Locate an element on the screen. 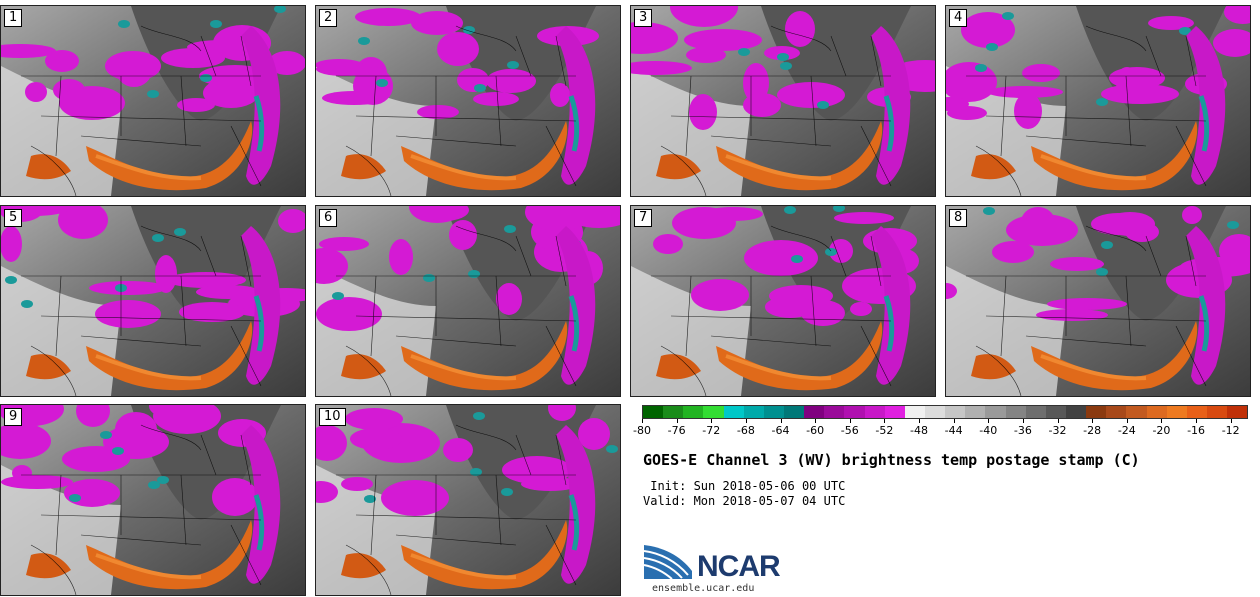  temperature-colorbar is located at coordinates (945, 412).